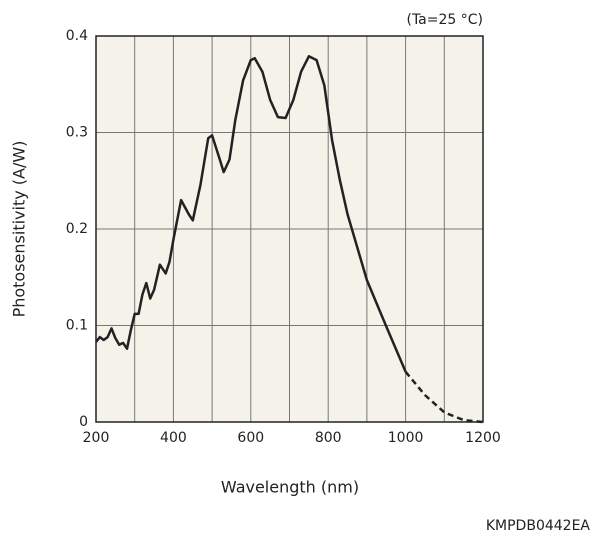 The width and height of the screenshot is (606, 549). Describe the element at coordinates (406, 438) in the screenshot. I see `x-tick-label: 1000` at that location.